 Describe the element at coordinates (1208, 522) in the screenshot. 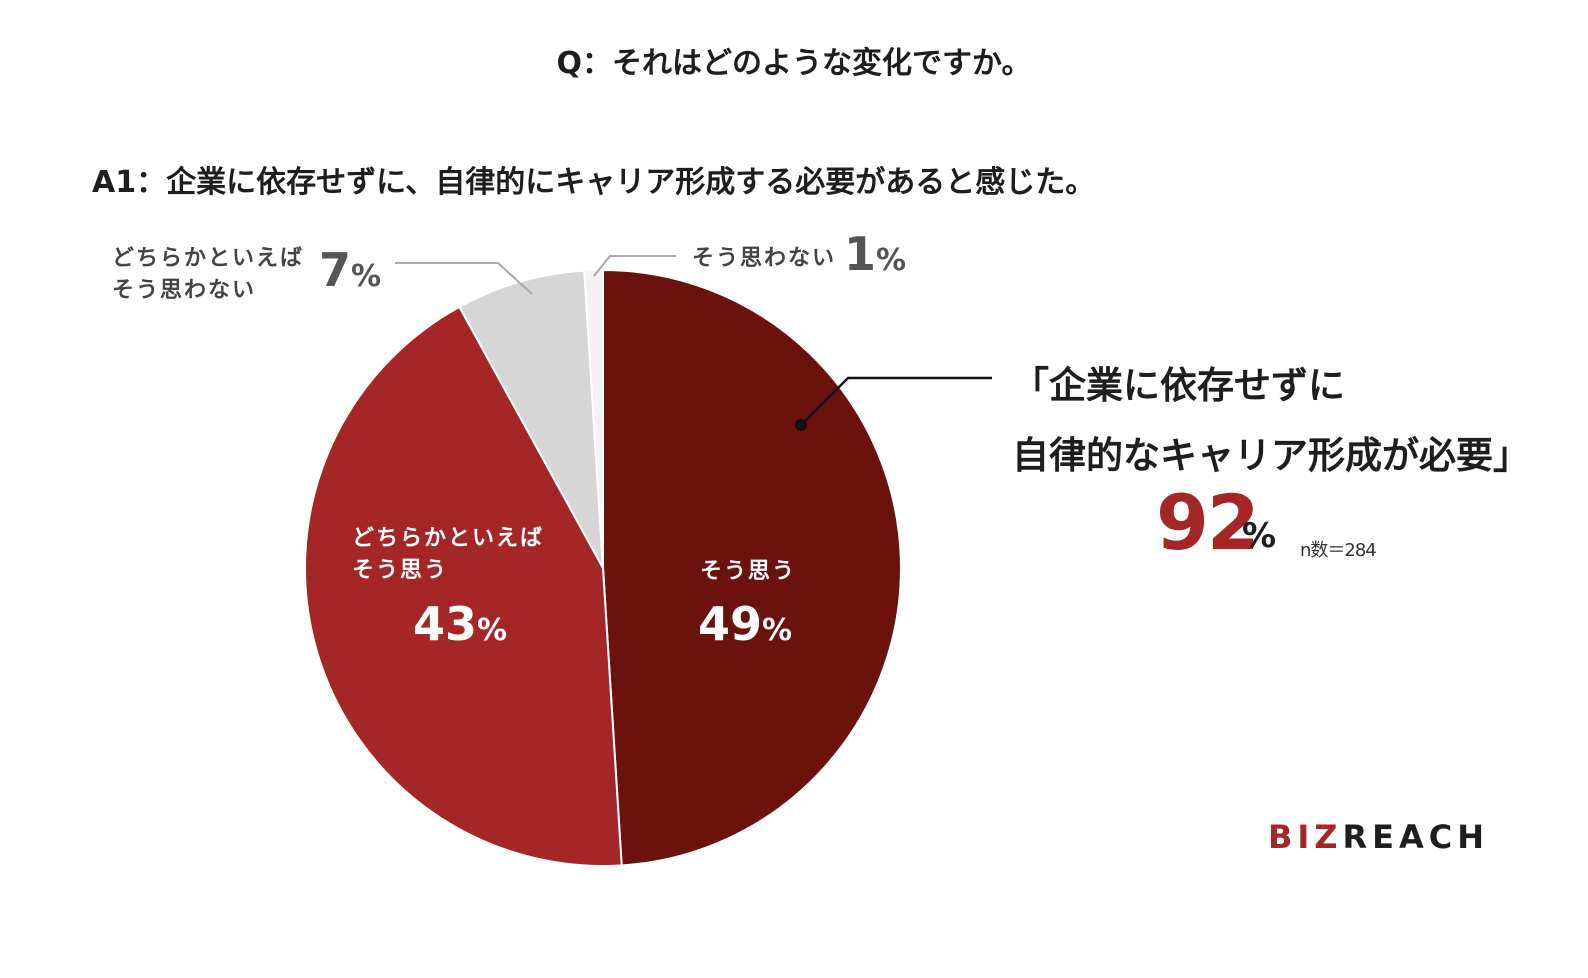

I see `callout-value: 92` at that location.